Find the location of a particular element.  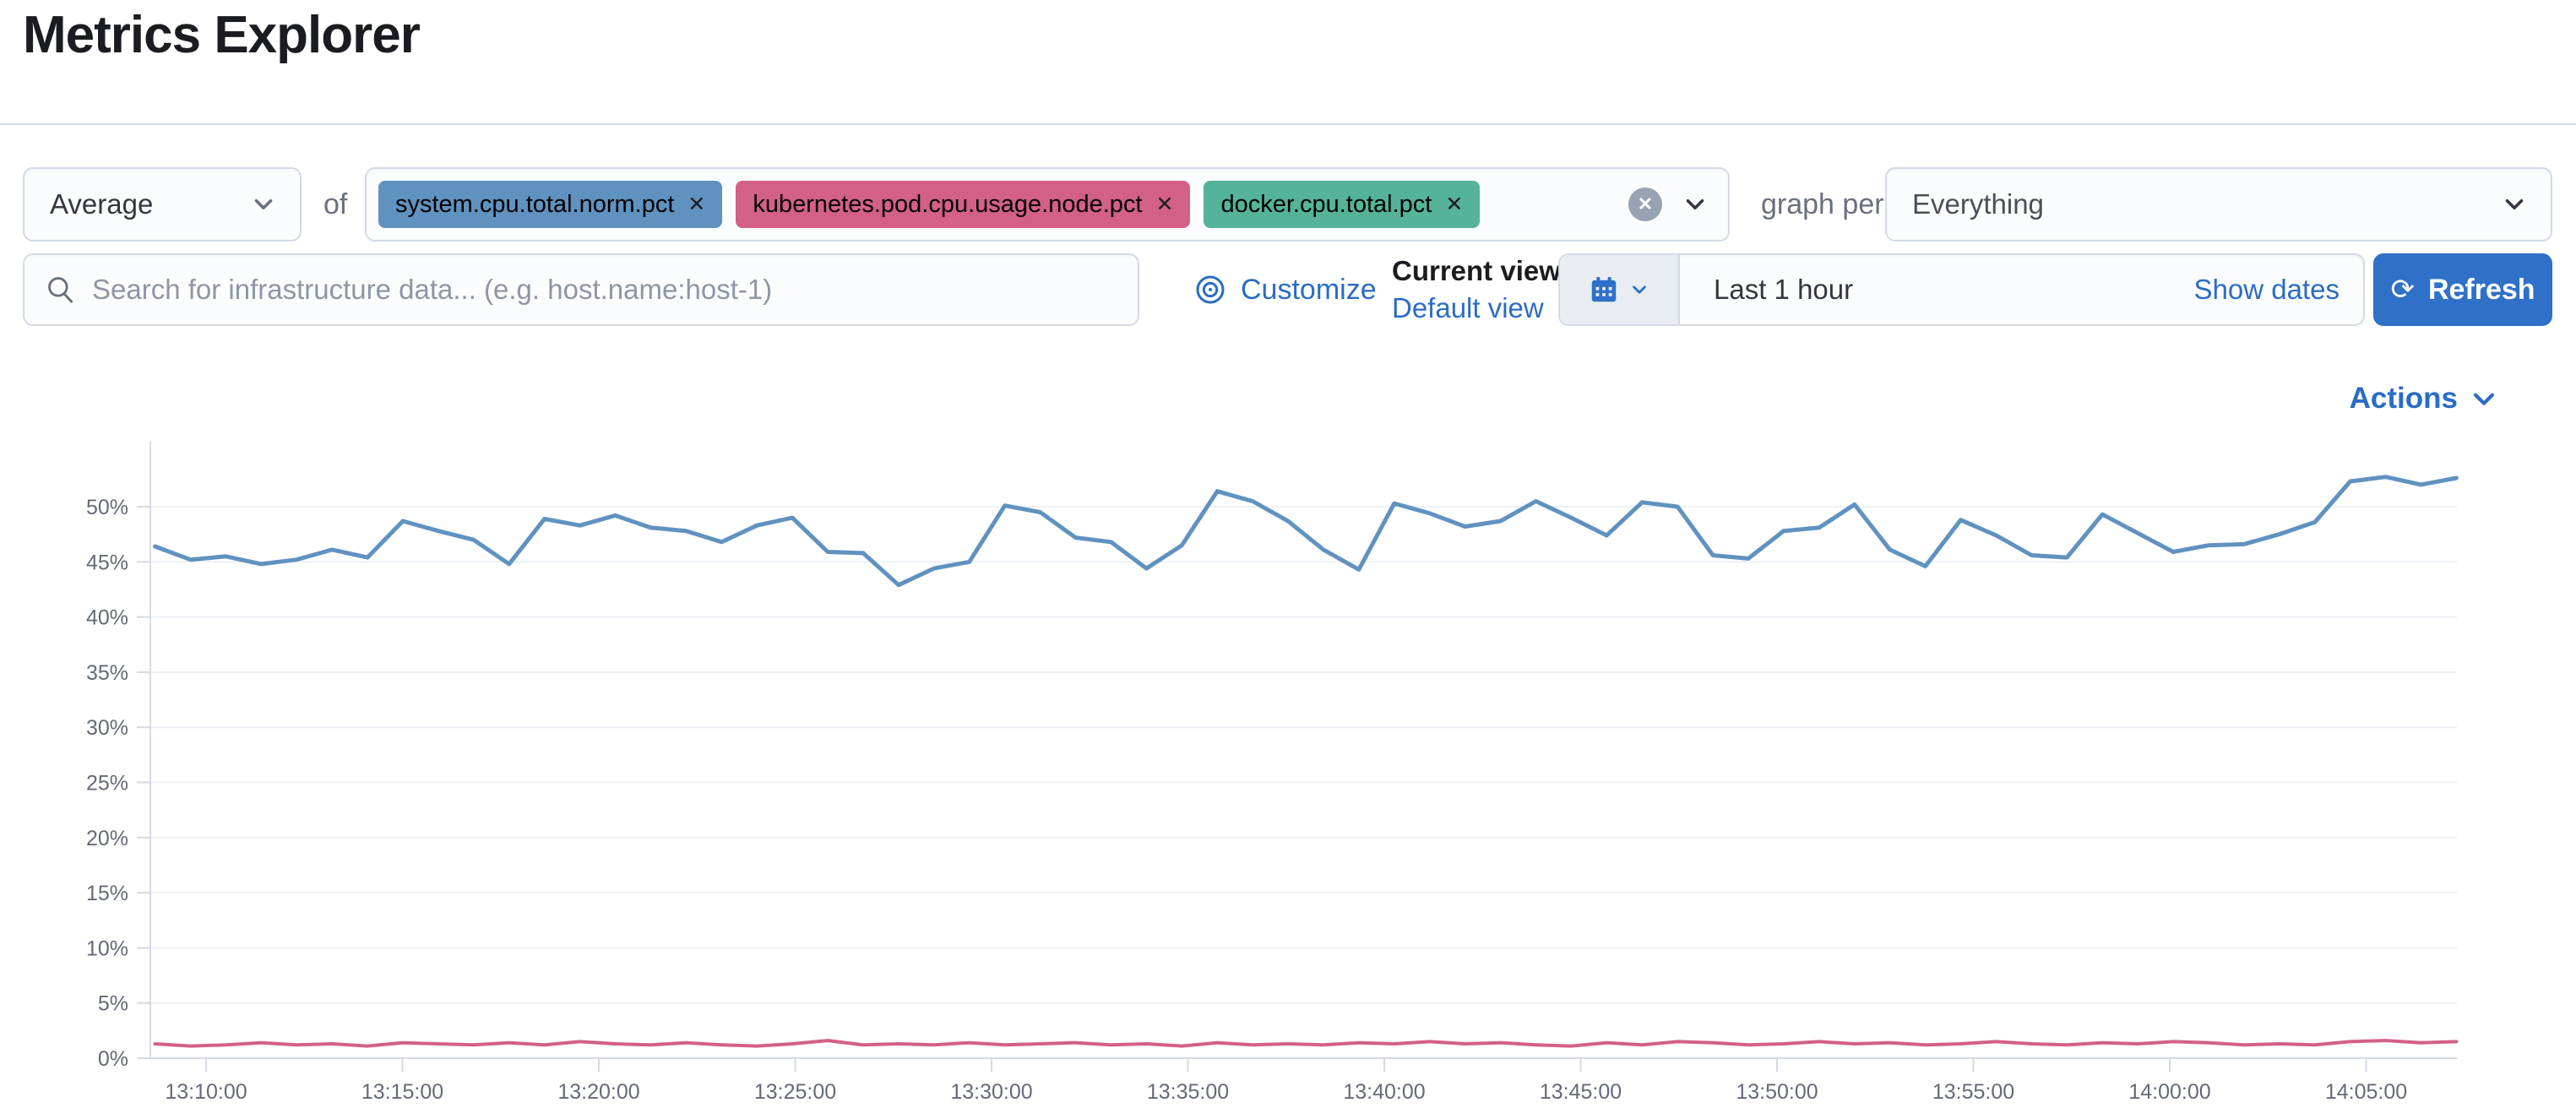

default-view-link: Default view is located at coordinates (1468, 307).